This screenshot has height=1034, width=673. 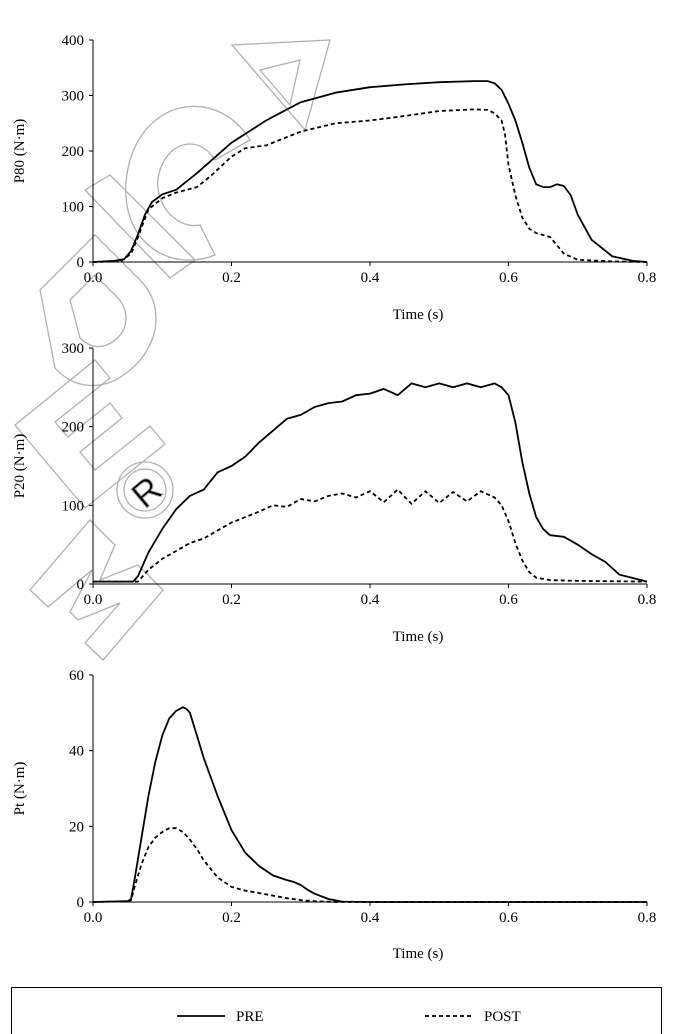 What do you see at coordinates (73, 428) in the screenshot?
I see `y-tick-label-p20-2: 200` at bounding box center [73, 428].